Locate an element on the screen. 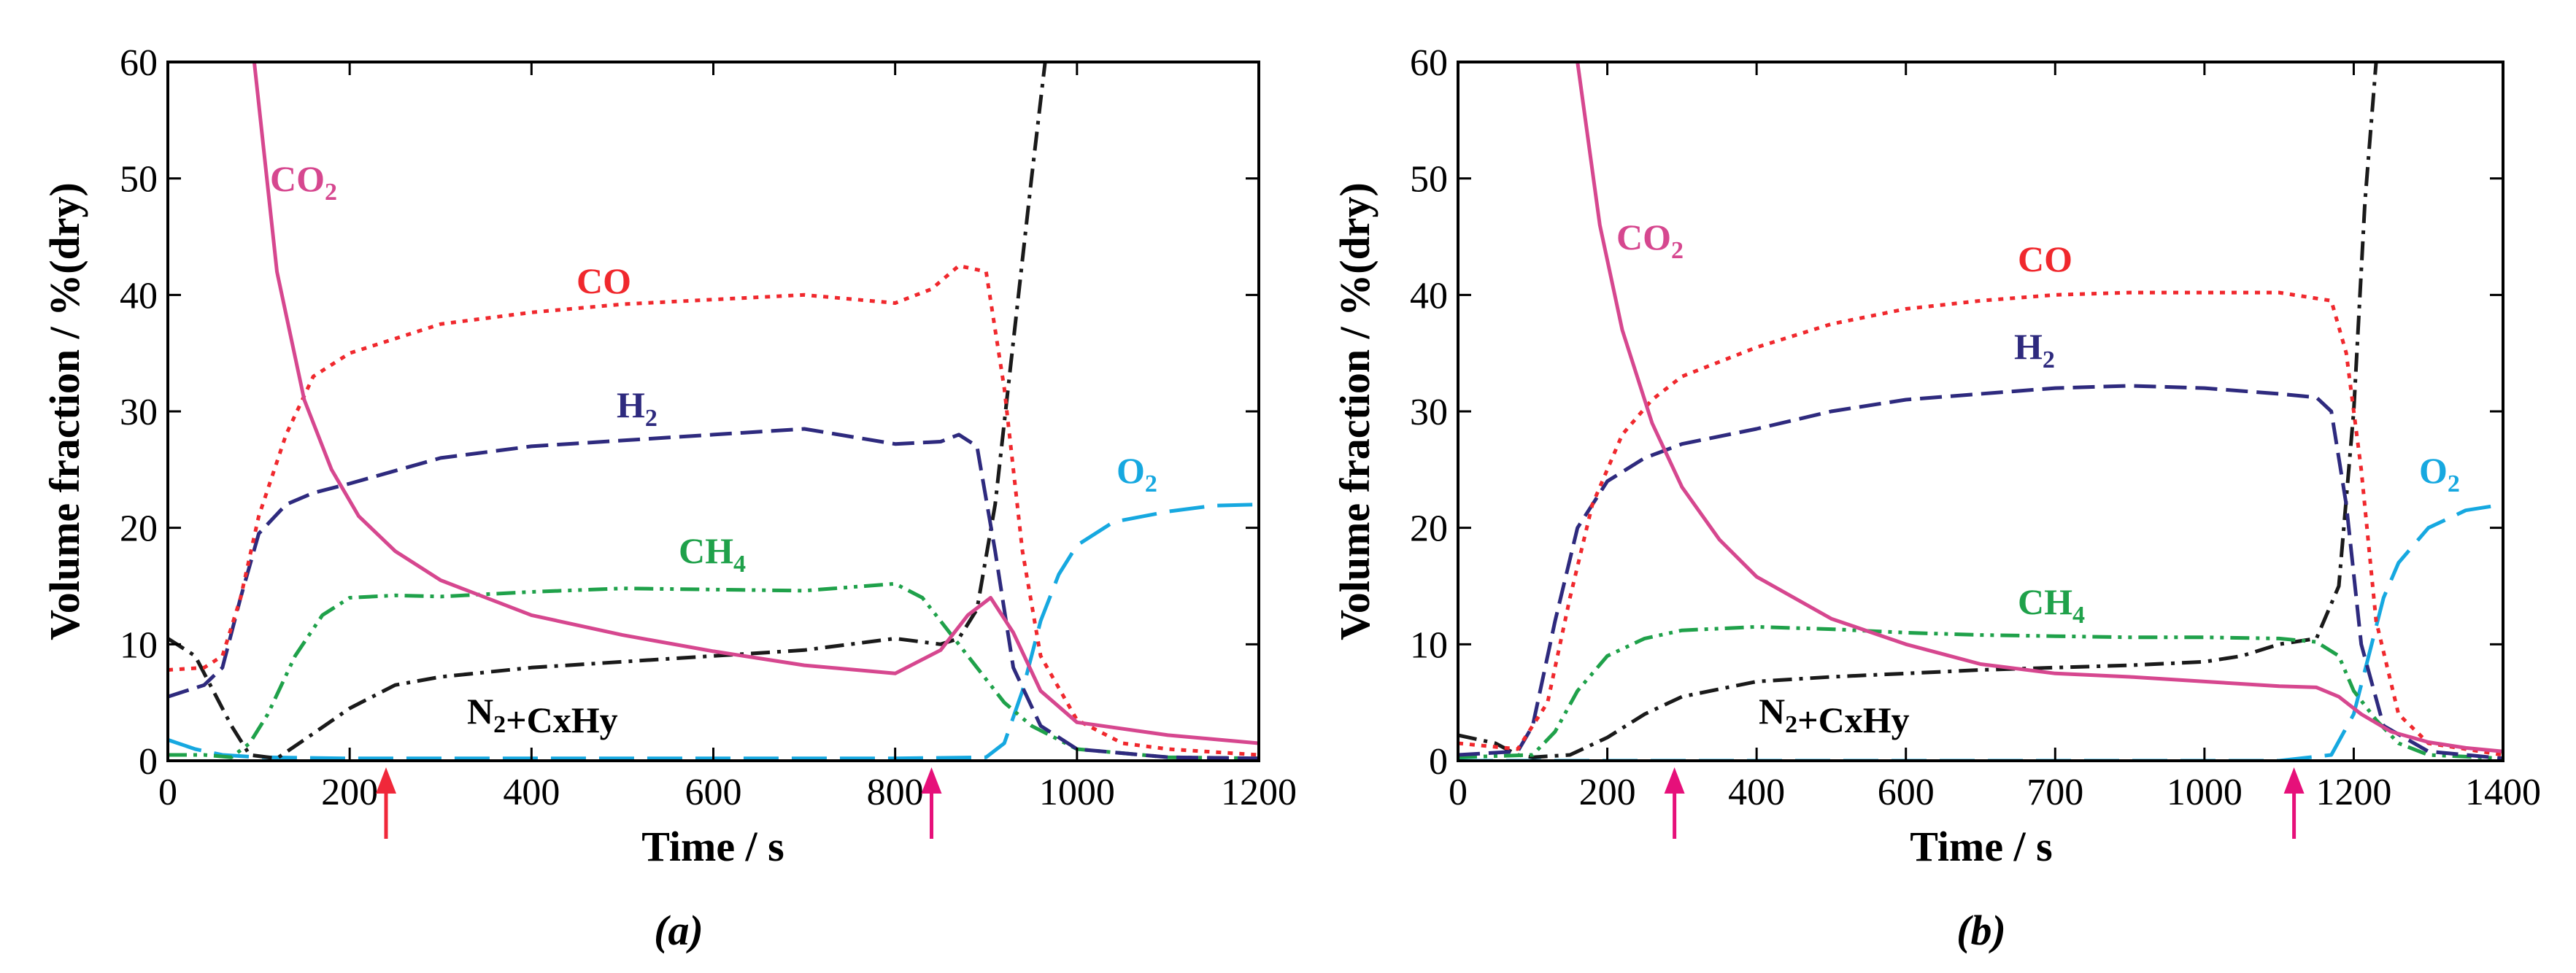 This screenshot has width=2576, height=973. arrows-a is located at coordinates (659, 803).